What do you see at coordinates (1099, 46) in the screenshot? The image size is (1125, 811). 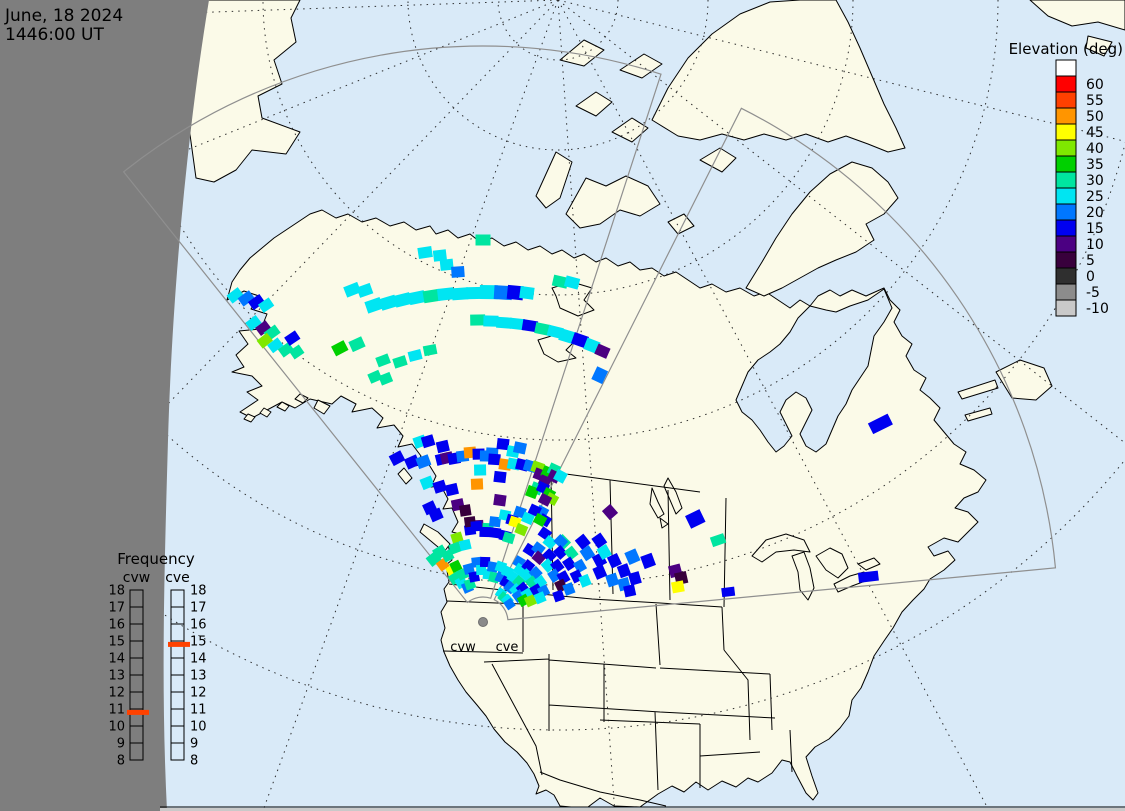 I see `greenland-islet` at bounding box center [1099, 46].